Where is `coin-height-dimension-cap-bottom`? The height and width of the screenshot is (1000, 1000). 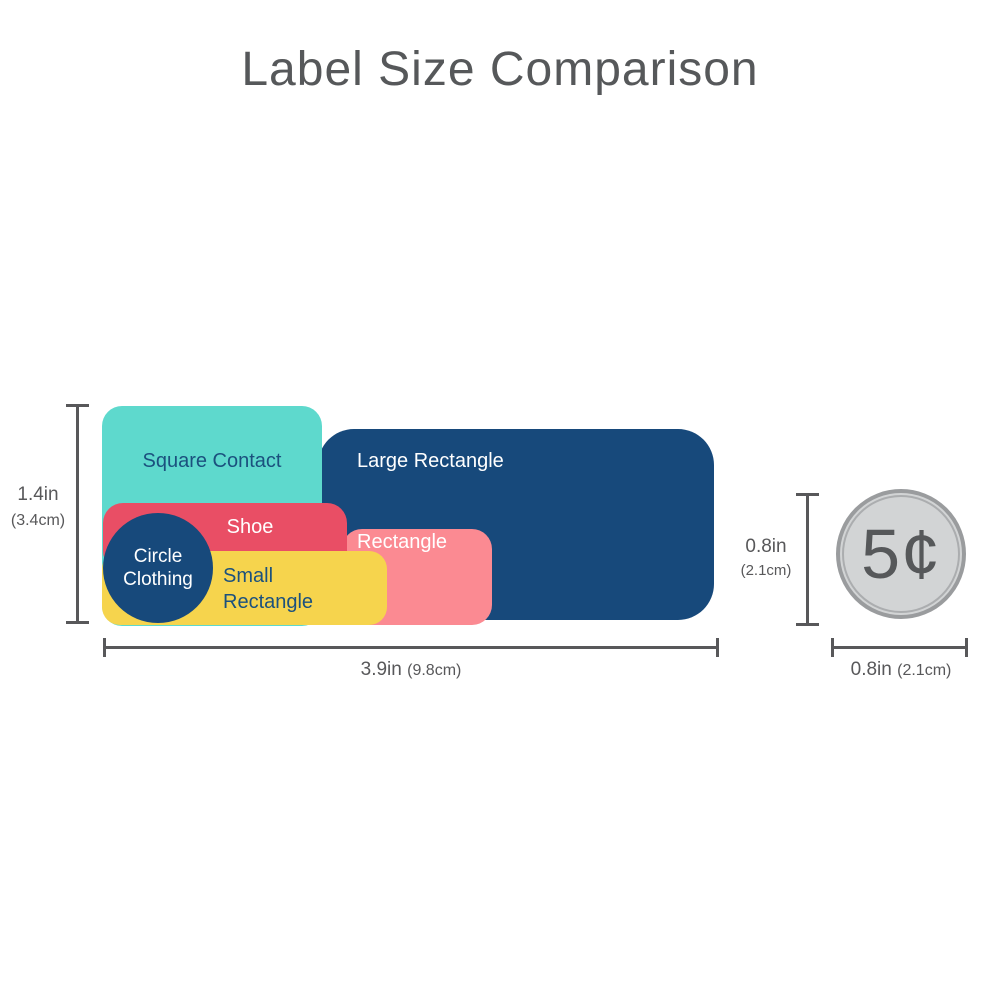
coin-height-dimension-cap-bottom is located at coordinates (807, 624).